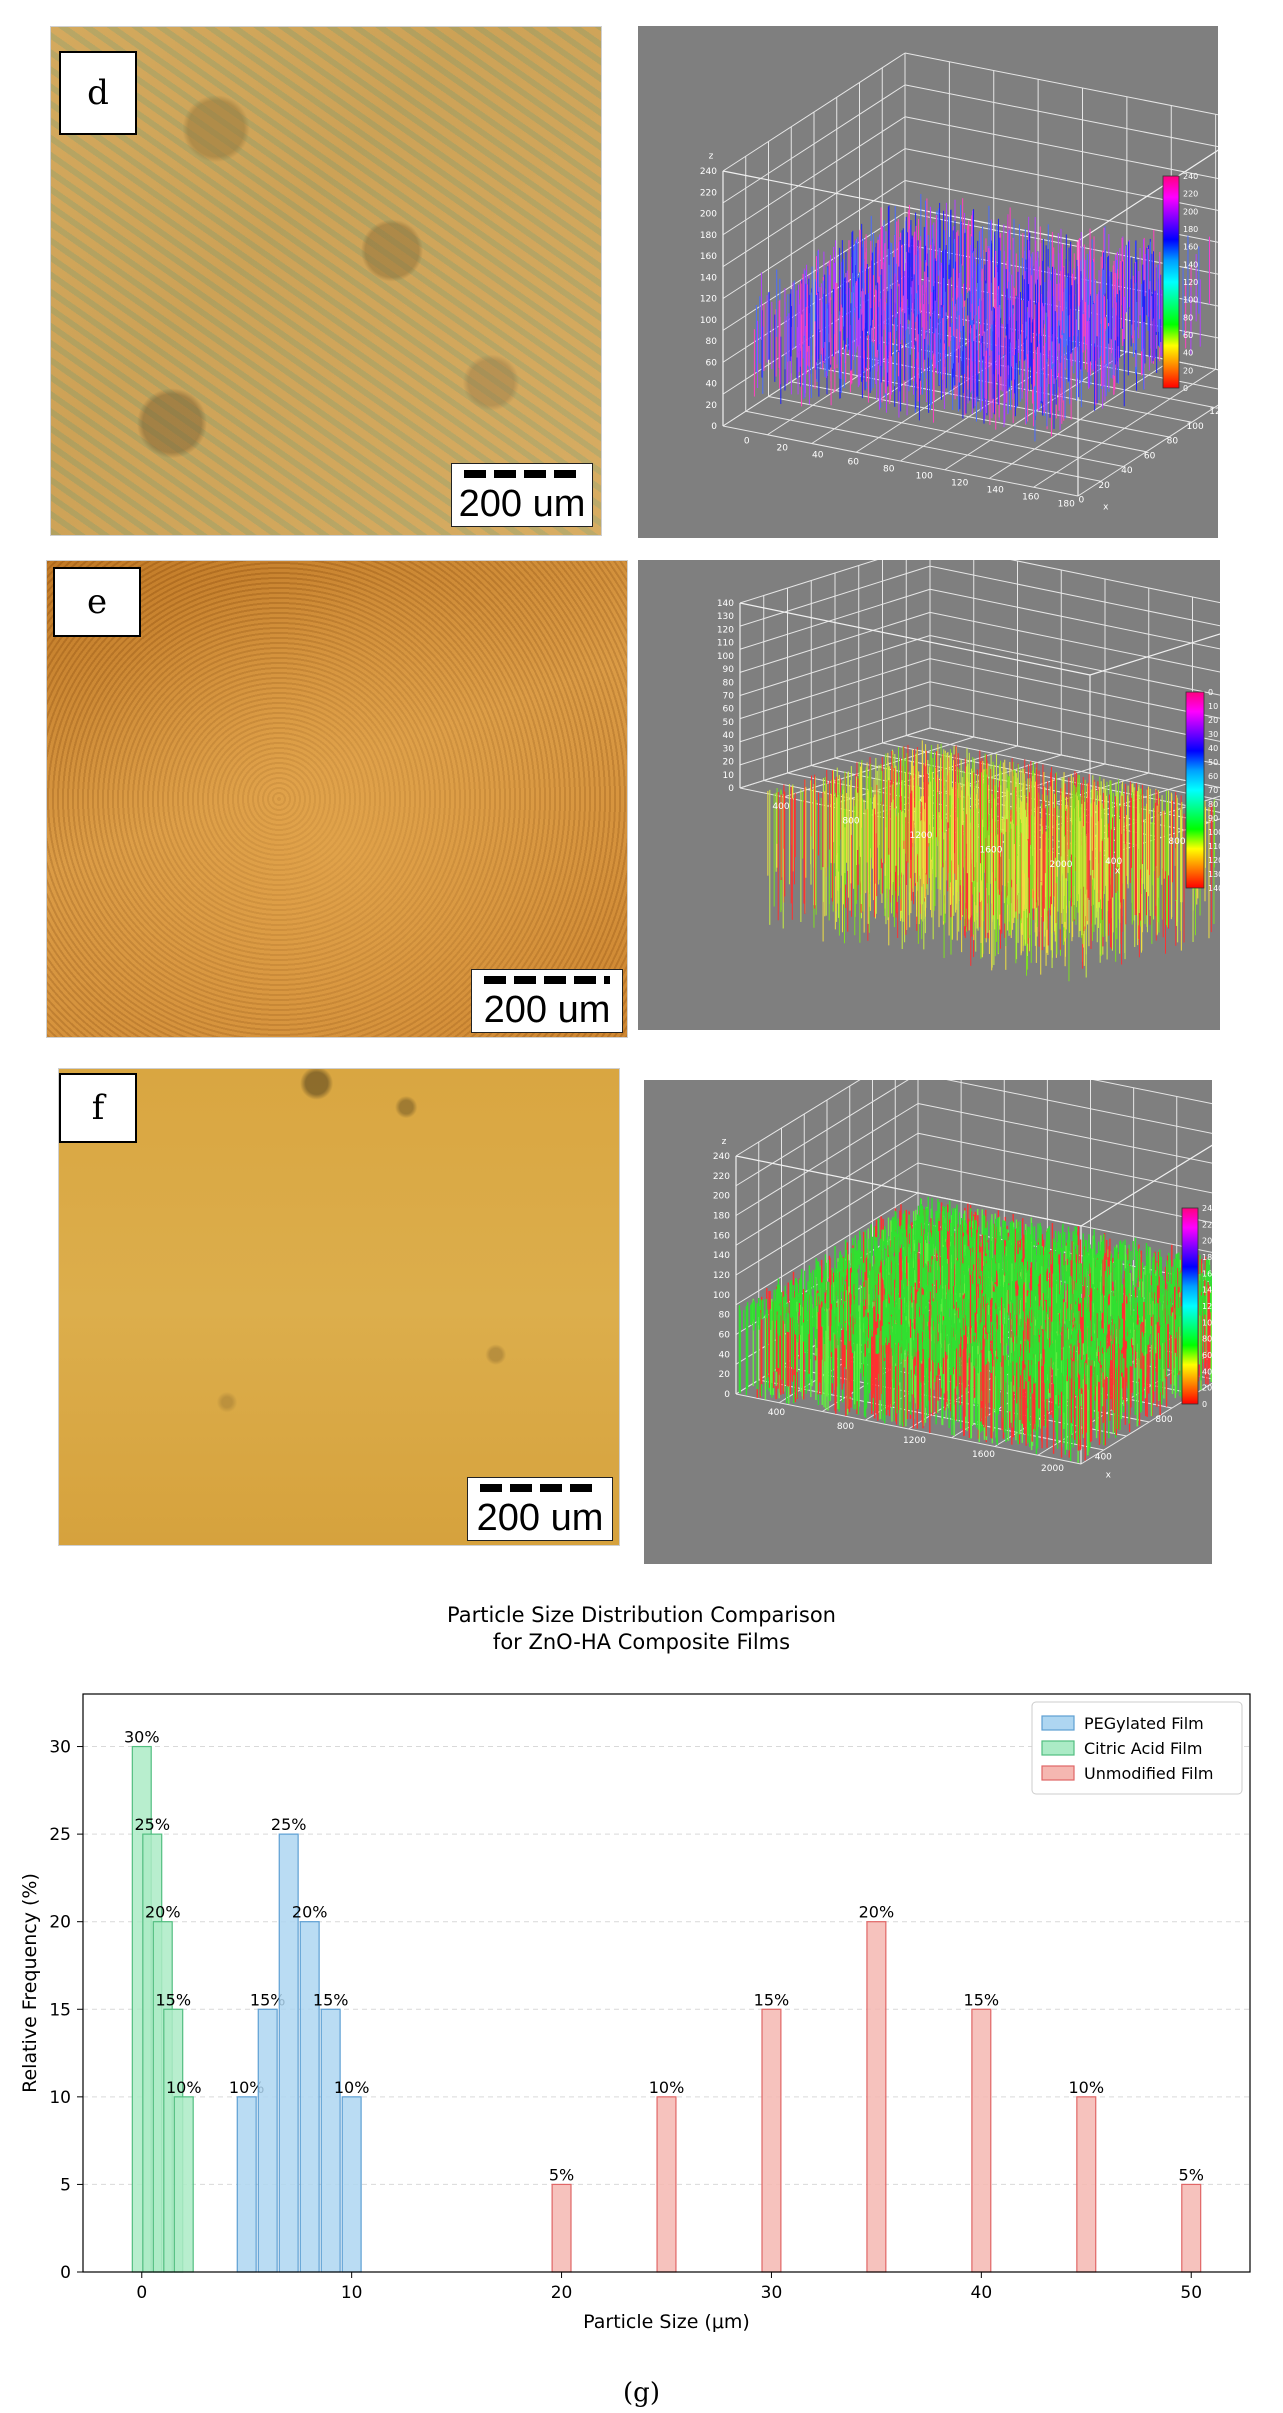 The image size is (1283, 2413). Describe the element at coordinates (725, 644) in the screenshot. I see `e-z-tick-11: 110` at that location.